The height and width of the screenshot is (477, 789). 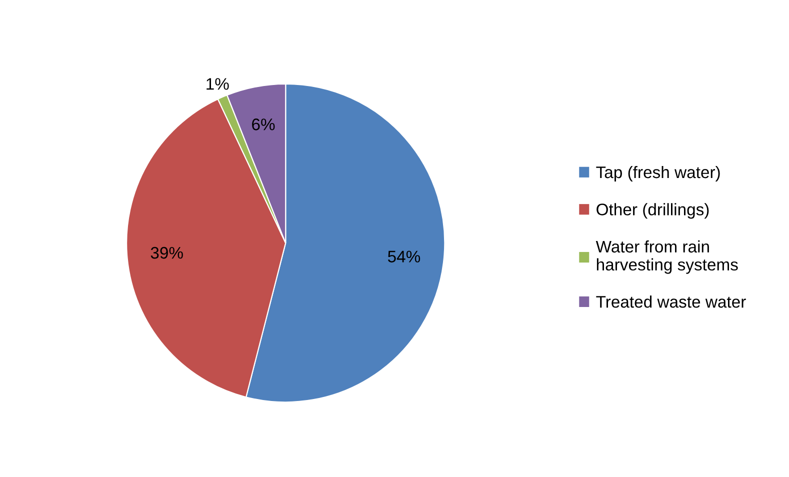 What do you see at coordinates (652, 211) in the screenshot?
I see `legend-label: Other (drillings)` at bounding box center [652, 211].